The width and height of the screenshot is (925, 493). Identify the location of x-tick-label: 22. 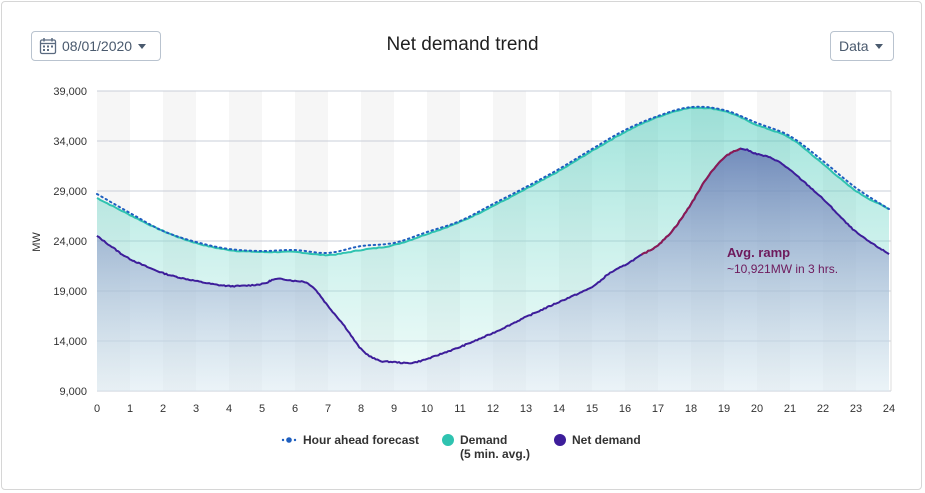
(823, 409).